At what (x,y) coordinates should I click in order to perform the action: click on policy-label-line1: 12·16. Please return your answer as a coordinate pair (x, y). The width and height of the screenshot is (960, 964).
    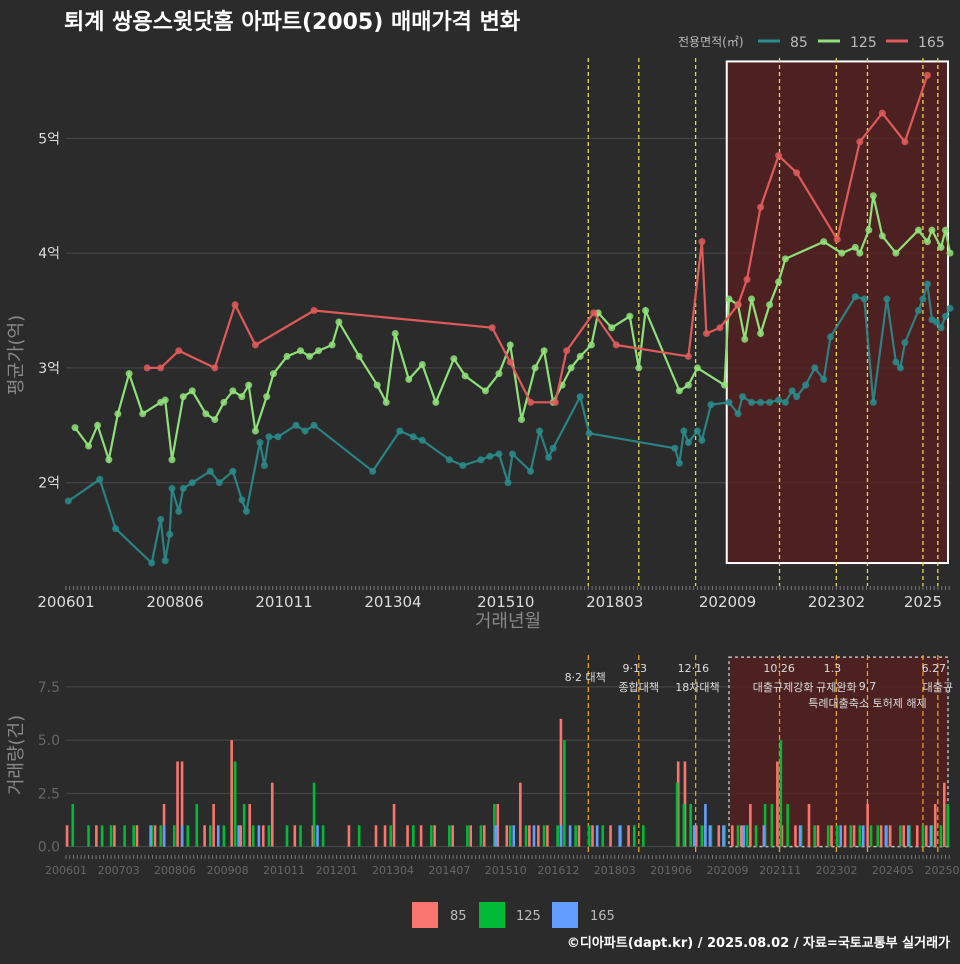
    Looking at the image, I should click on (694, 668).